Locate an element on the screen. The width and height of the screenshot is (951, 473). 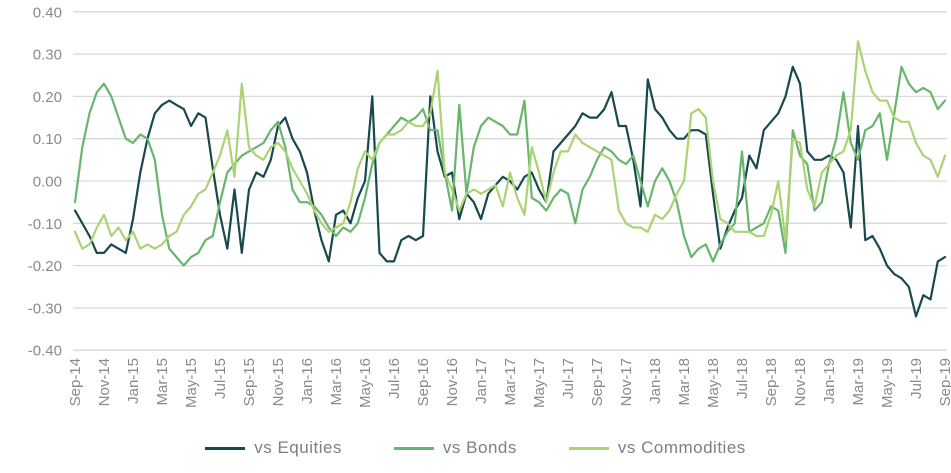
y-tick-label: -0.30 is located at coordinates (45, 308).